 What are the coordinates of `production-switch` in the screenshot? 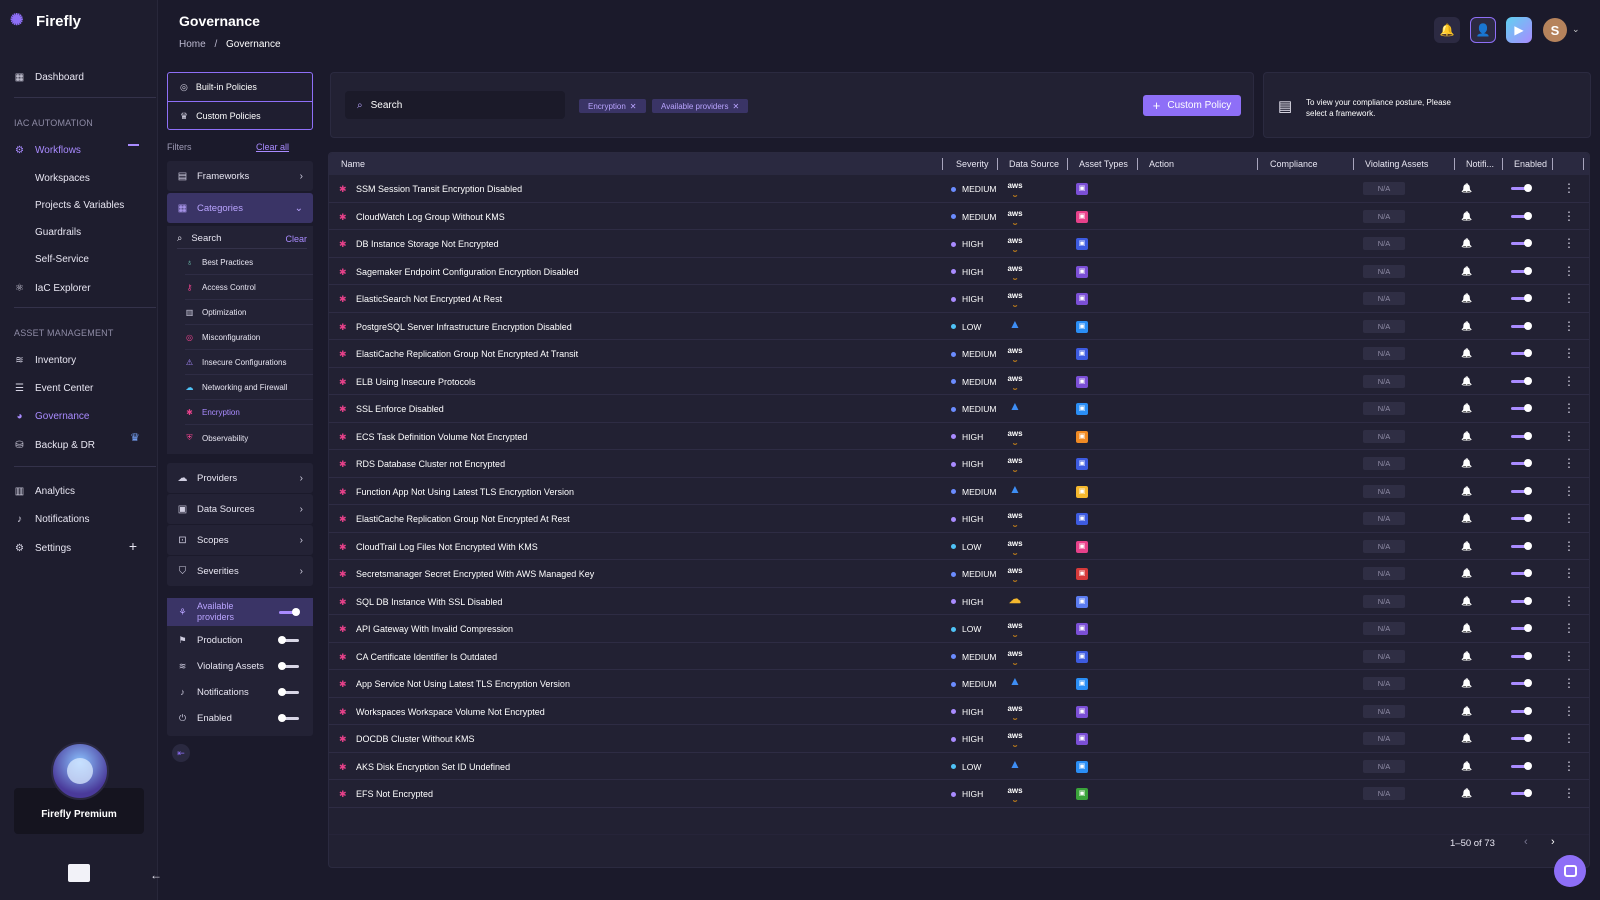 It's located at (288, 639).